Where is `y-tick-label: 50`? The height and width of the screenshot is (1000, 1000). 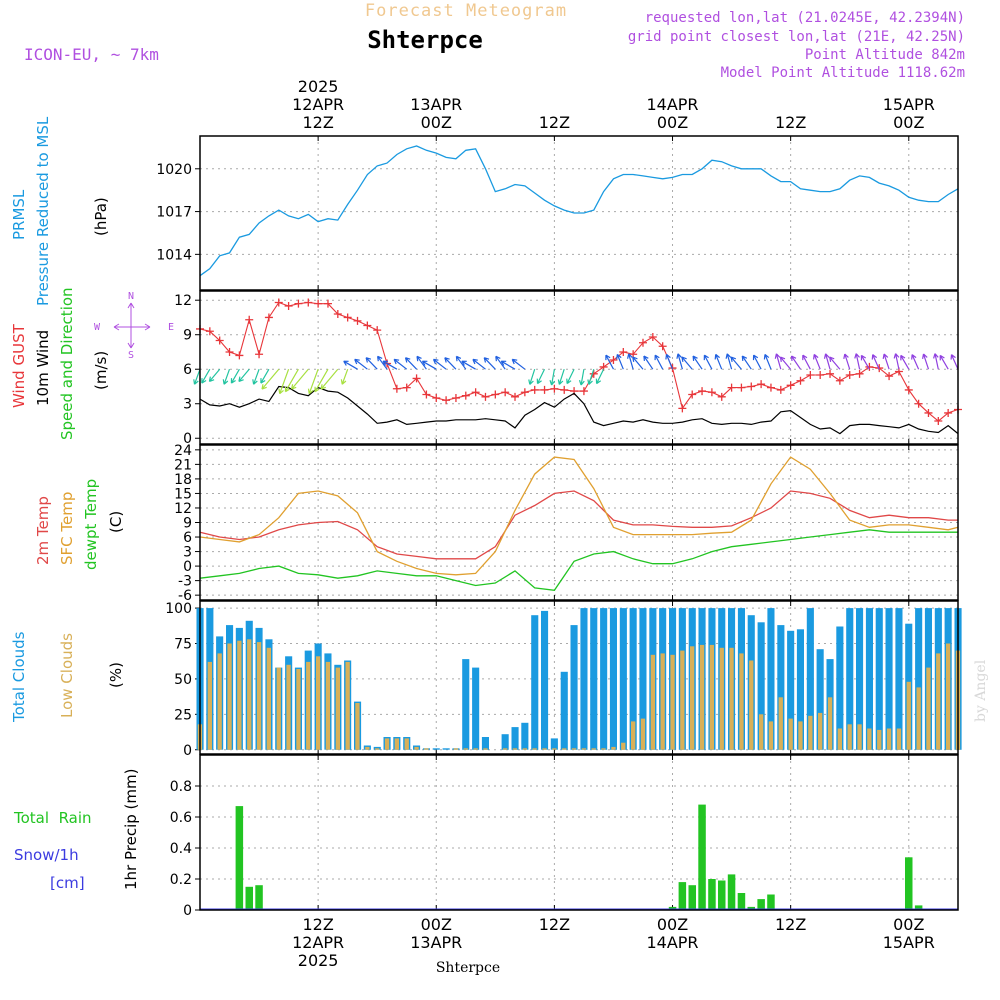 y-tick-label: 50 is located at coordinates (183, 680).